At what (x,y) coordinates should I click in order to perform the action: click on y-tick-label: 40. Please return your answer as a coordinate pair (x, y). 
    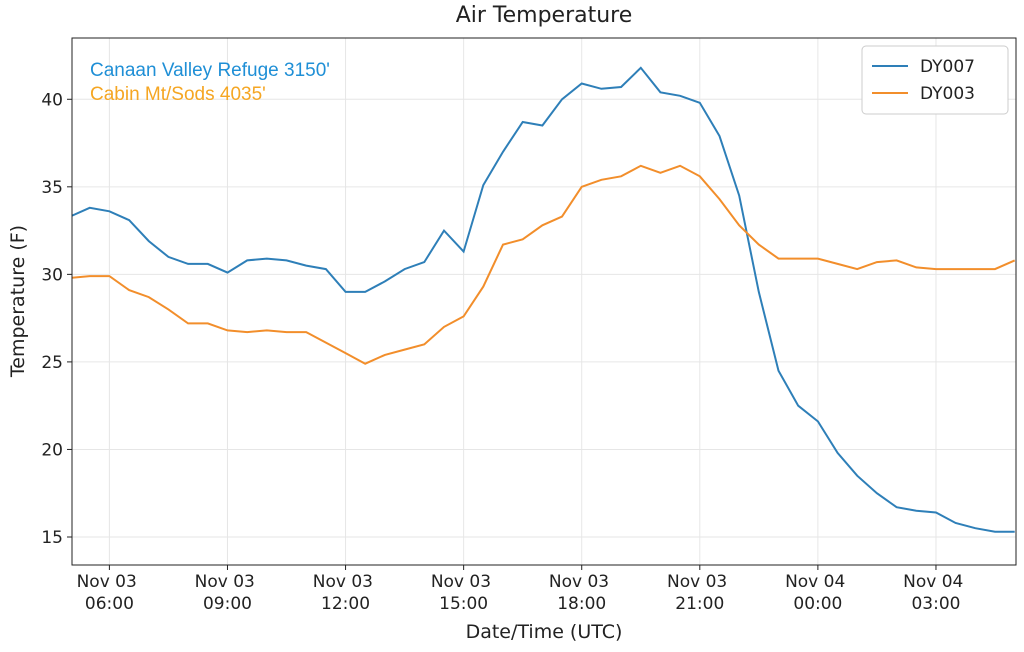
    Looking at the image, I should click on (52, 100).